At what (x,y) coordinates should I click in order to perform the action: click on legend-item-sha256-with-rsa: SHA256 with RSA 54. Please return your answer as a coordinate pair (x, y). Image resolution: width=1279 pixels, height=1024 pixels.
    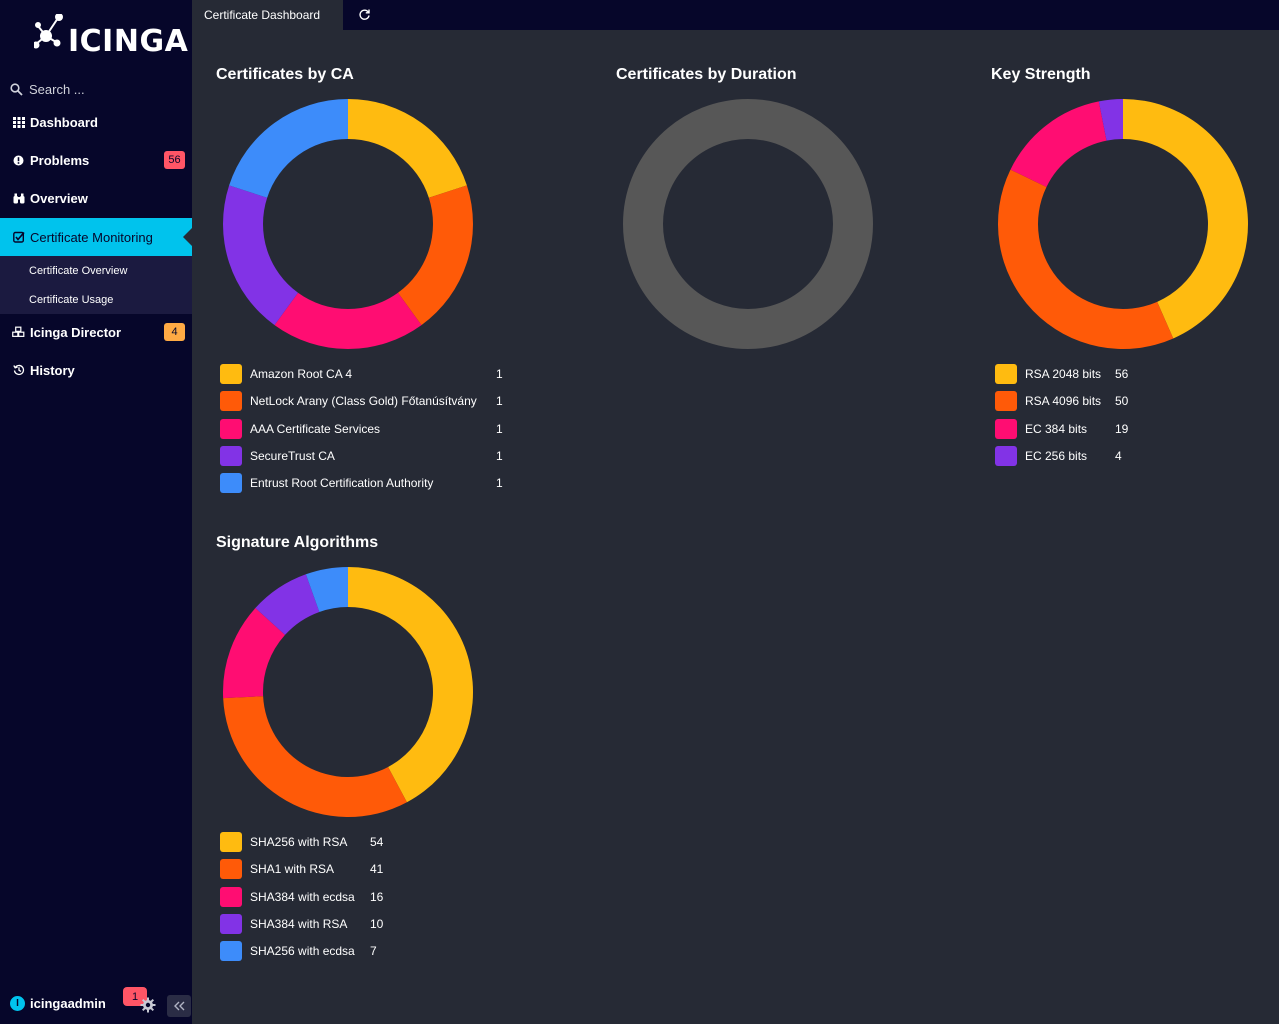
    Looking at the image, I should click on (310, 842).